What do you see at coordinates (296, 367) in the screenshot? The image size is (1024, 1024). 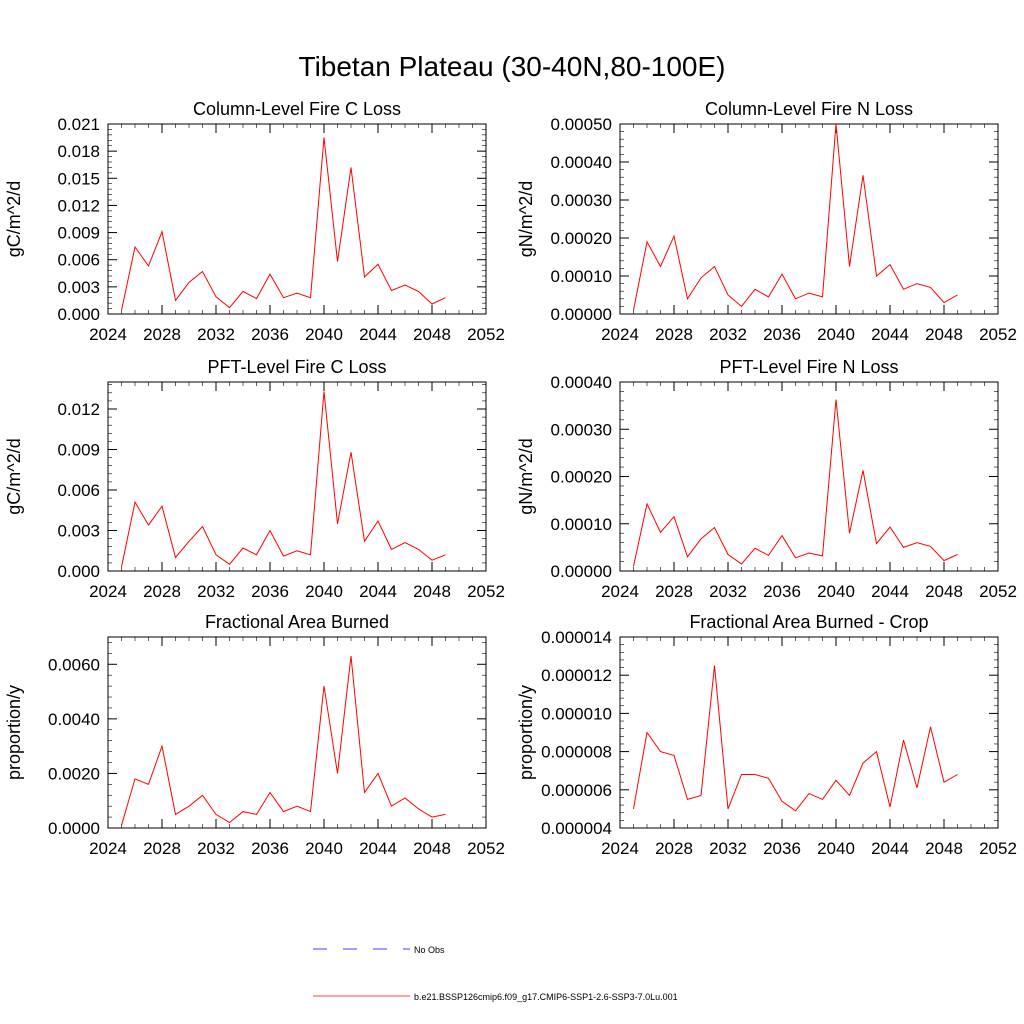 I see `panel-title: PFT-Level Fire C Loss` at bounding box center [296, 367].